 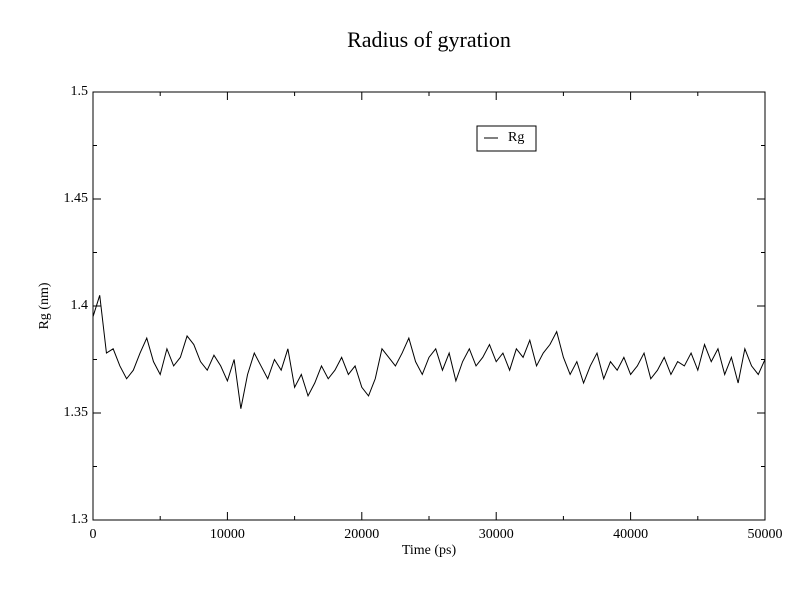 I want to click on x-tick-label: 0, so click(x=93, y=534).